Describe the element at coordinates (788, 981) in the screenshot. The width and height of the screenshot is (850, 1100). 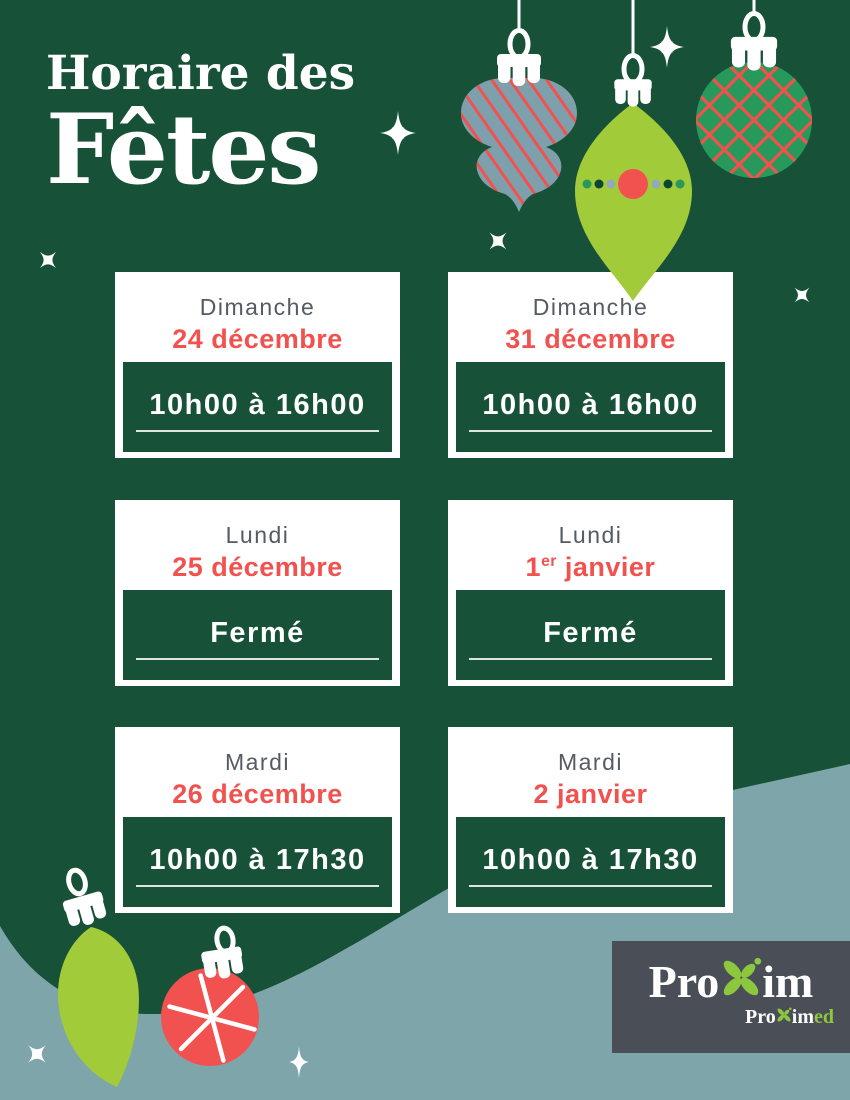
I see `logo-text-im: im` at that location.